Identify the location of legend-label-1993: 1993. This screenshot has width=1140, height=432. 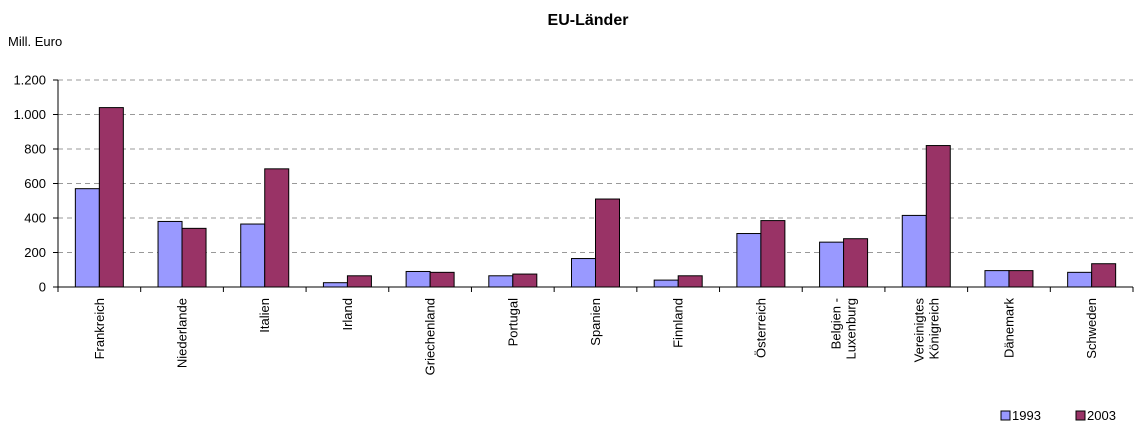
(1026, 415).